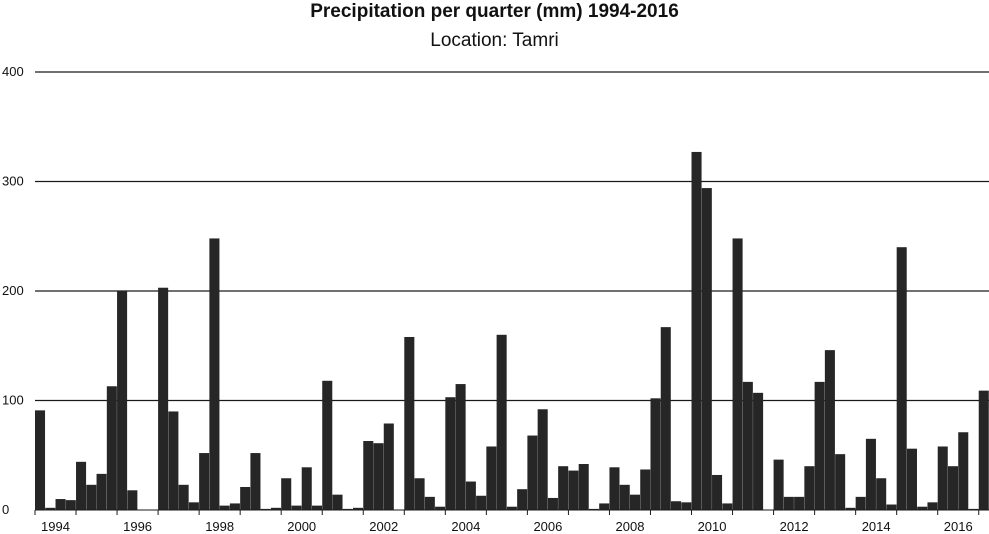 The height and width of the screenshot is (534, 989). I want to click on x-axis, so click(511, 512).